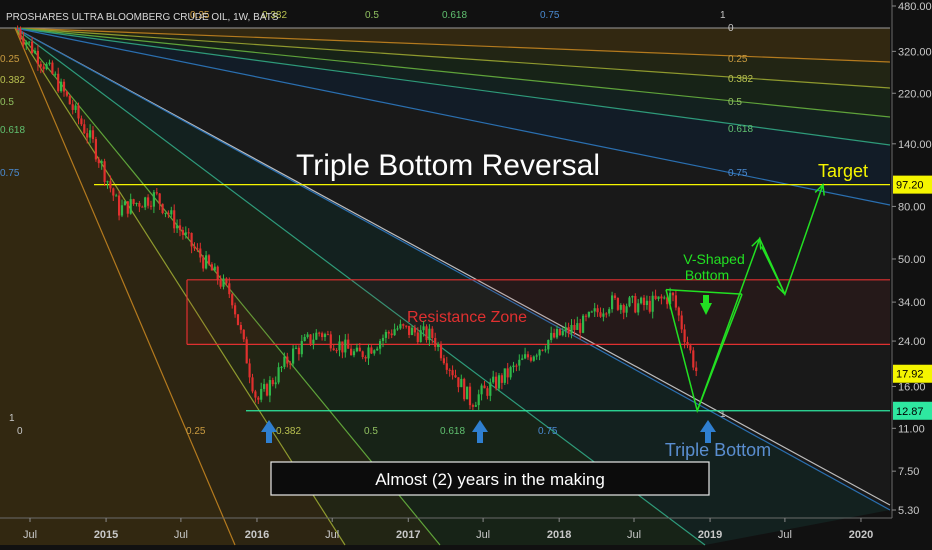 This screenshot has width=932, height=550. Describe the element at coordinates (10, 173) in the screenshot. I see `fan-label-left: 0.75` at that location.